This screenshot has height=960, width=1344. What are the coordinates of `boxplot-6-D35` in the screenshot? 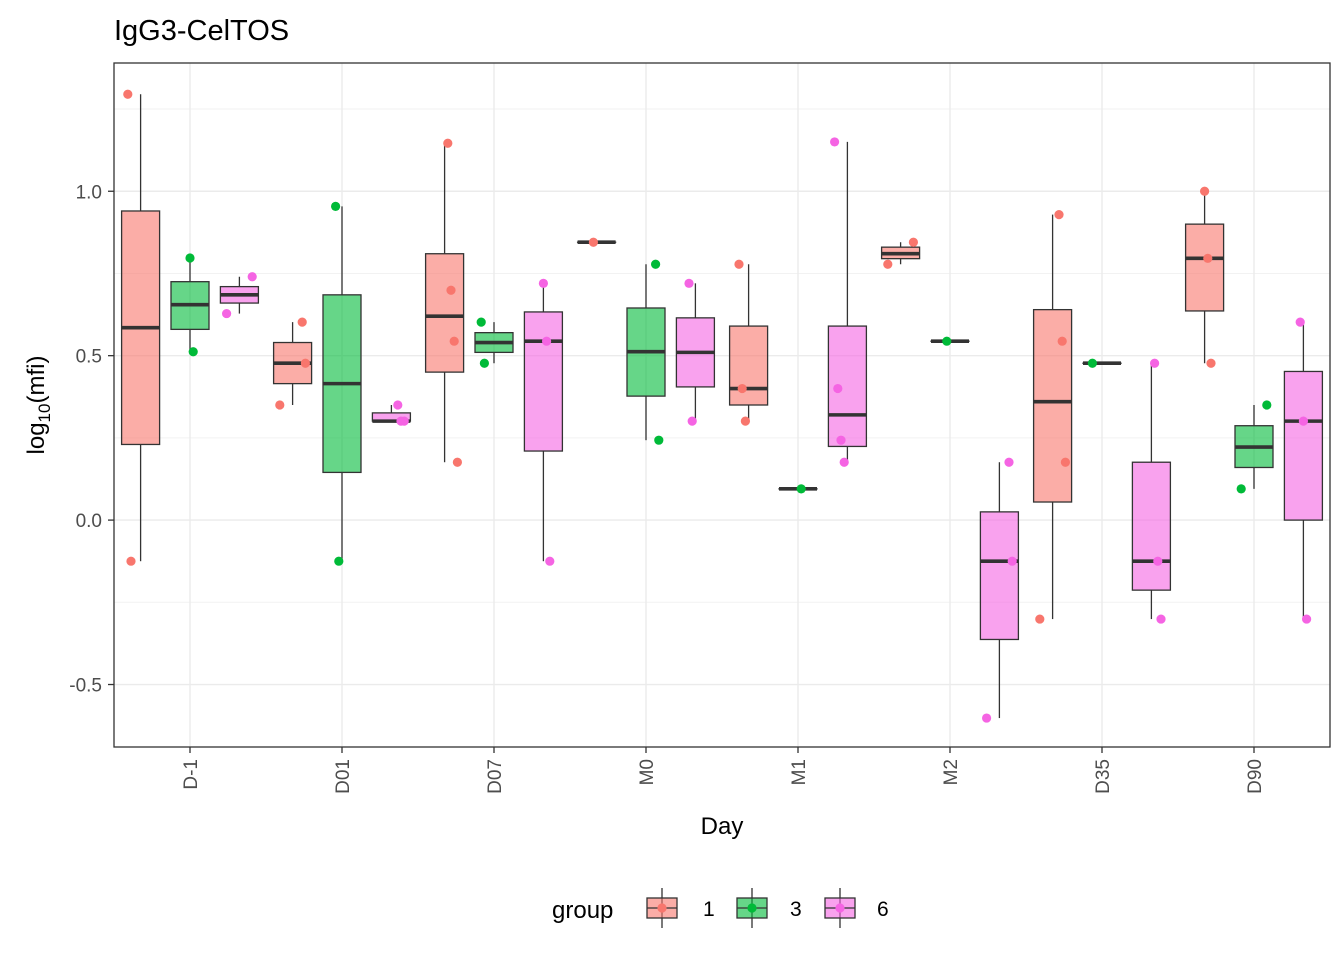 It's located at (1151, 491).